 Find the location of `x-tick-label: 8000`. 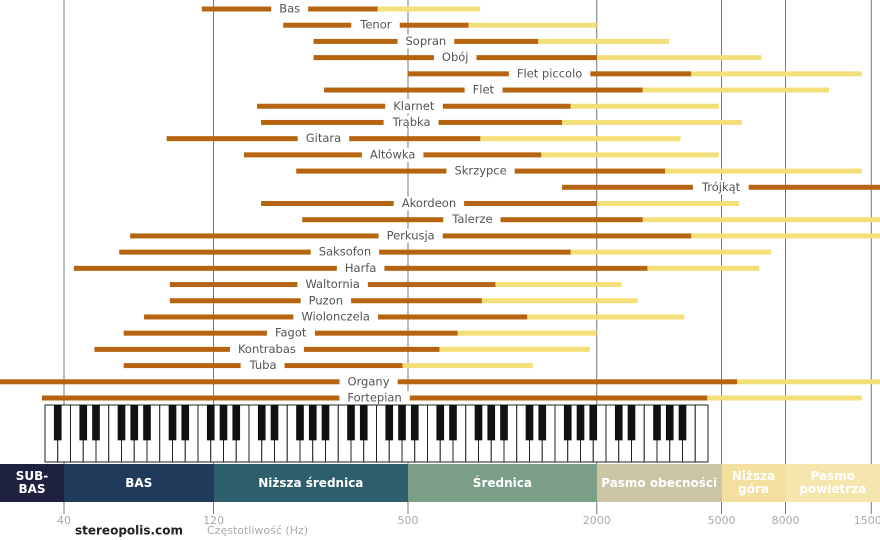

x-tick-label: 8000 is located at coordinates (786, 520).